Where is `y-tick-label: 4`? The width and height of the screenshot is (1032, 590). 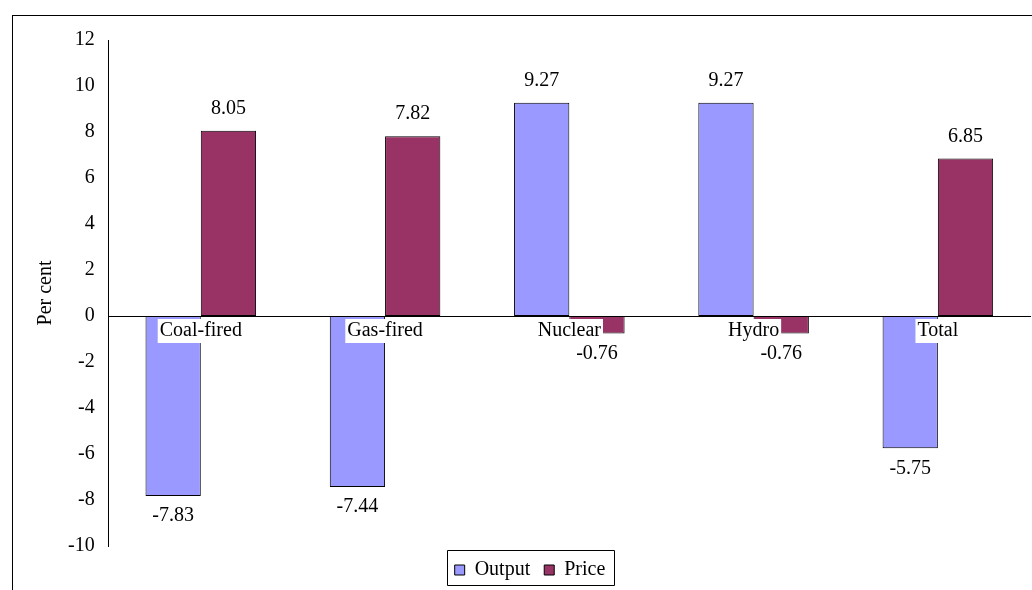 y-tick-label: 4 is located at coordinates (89, 222).